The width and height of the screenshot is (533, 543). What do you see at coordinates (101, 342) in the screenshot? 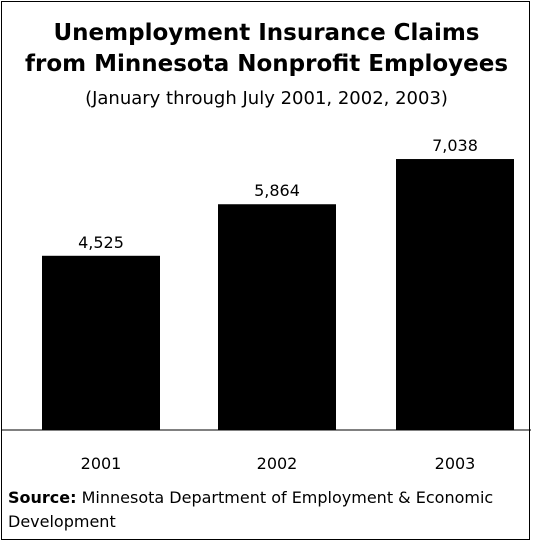
I see `bar-2001` at bounding box center [101, 342].